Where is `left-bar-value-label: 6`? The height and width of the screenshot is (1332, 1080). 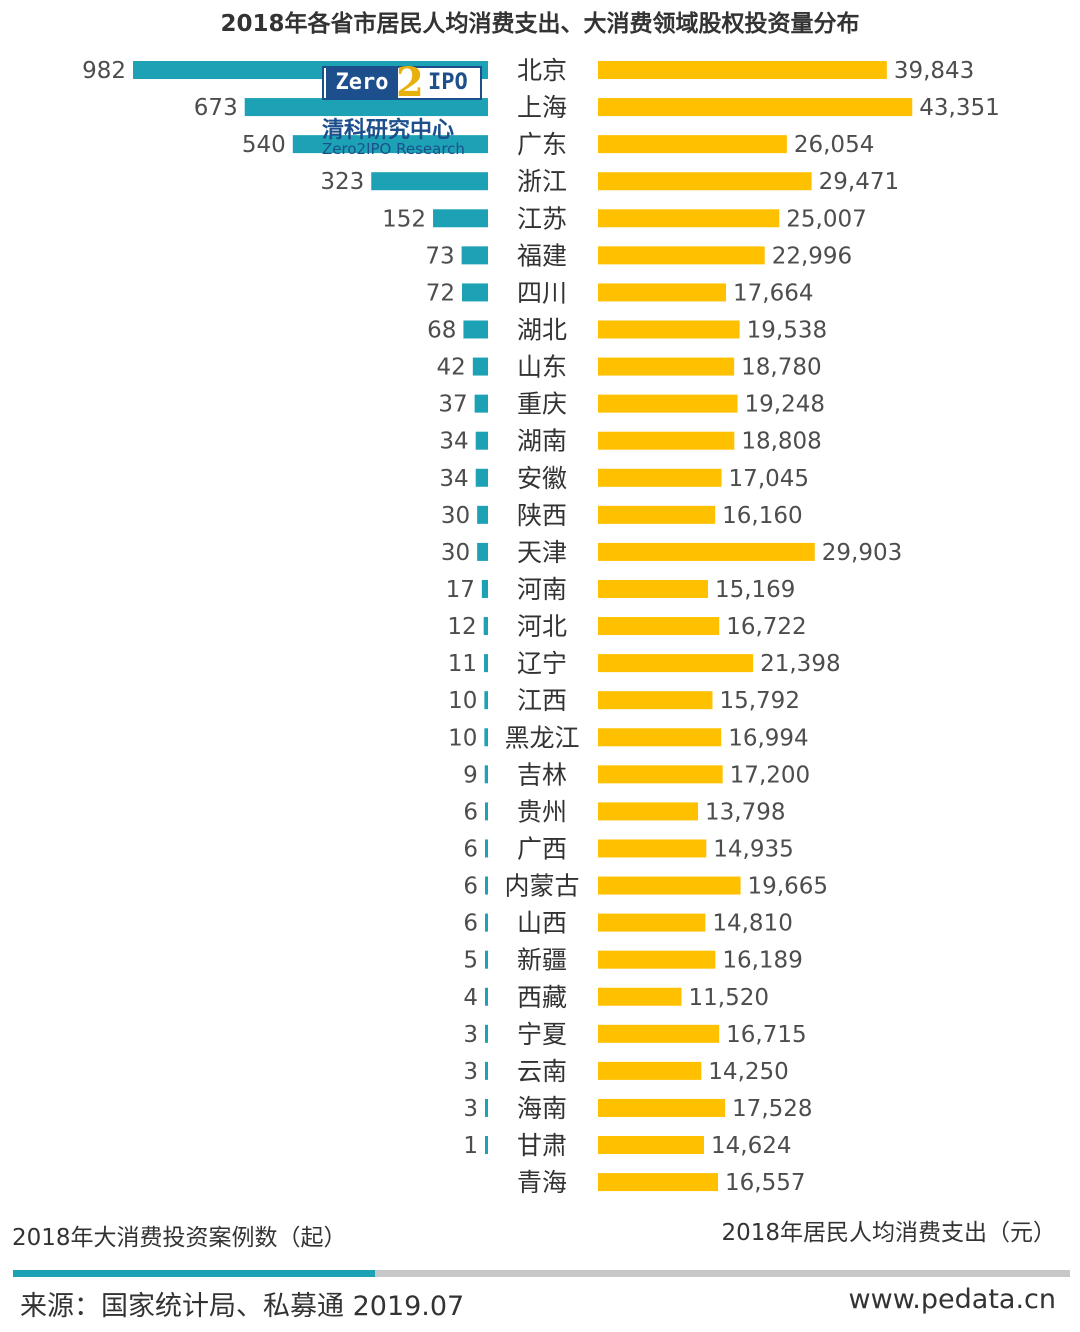 left-bar-value-label: 6 is located at coordinates (470, 924).